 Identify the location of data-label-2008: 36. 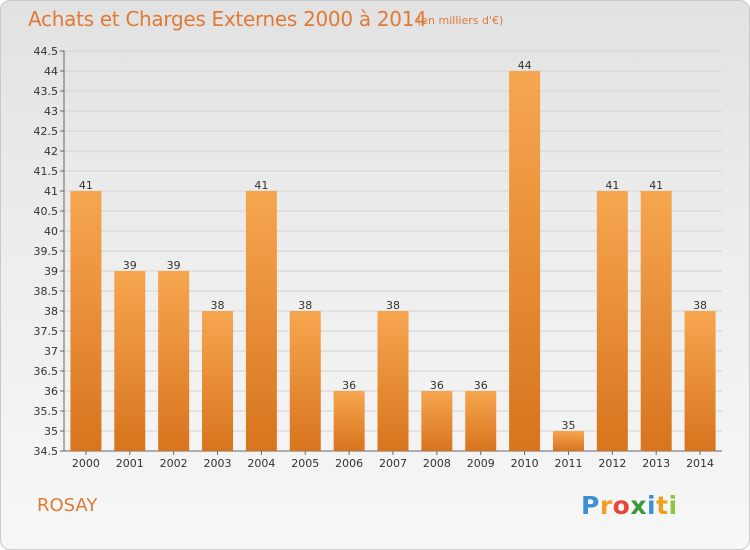
(437, 385).